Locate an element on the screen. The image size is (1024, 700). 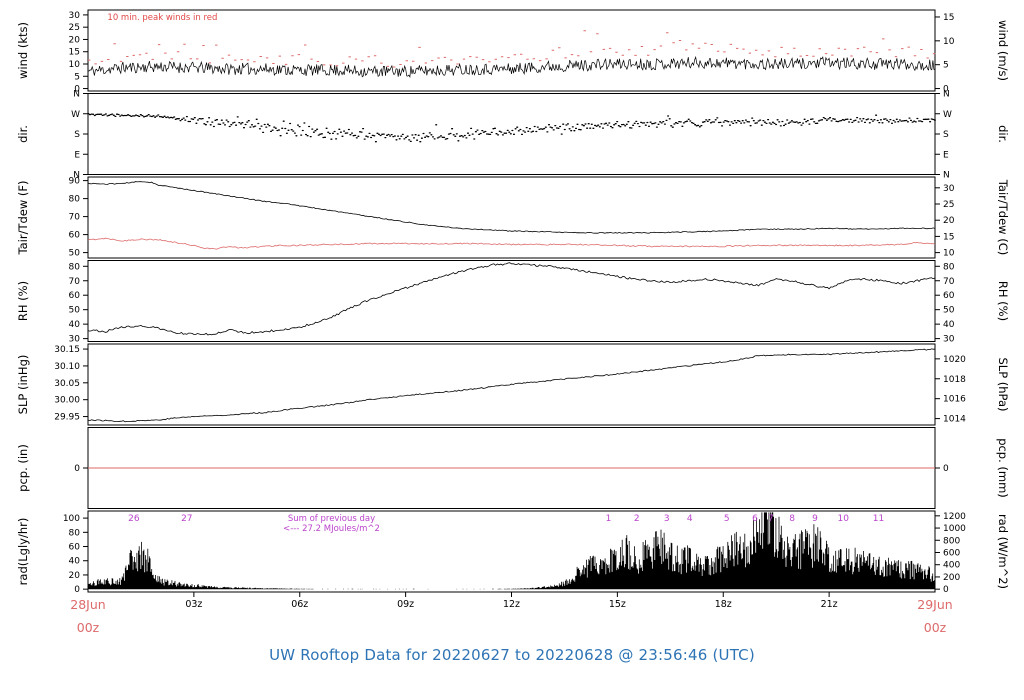
tick-label: 1016 is located at coordinates (954, 400).